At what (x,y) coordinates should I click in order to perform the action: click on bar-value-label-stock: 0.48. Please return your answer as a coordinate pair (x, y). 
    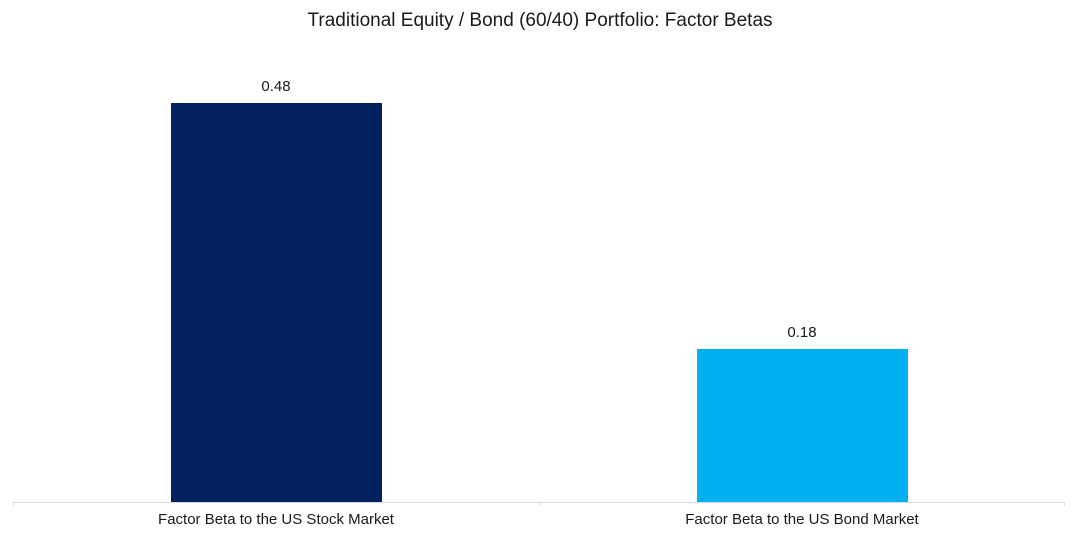
    Looking at the image, I should click on (276, 86).